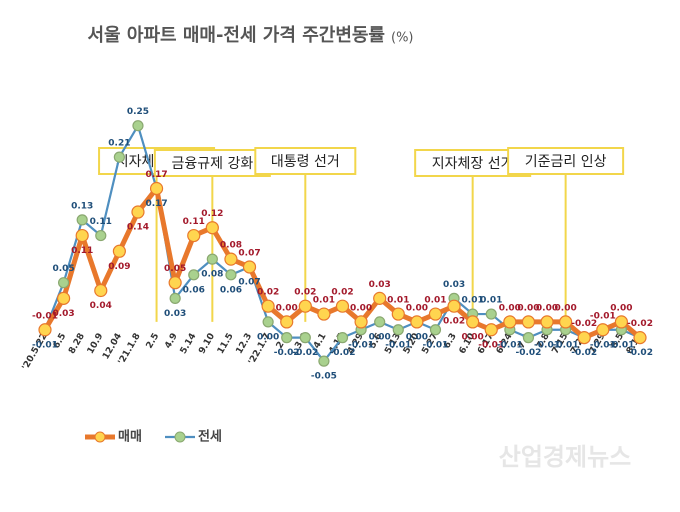 The height and width of the screenshot is (512, 680). Describe the element at coordinates (212, 214) in the screenshot. I see `data-label: 0.12` at that location.